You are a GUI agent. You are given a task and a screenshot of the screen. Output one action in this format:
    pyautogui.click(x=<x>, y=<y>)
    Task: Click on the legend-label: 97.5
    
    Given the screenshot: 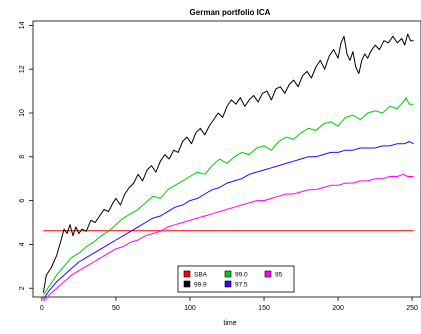 What is the action you would take?
    pyautogui.click(x=241, y=285)
    